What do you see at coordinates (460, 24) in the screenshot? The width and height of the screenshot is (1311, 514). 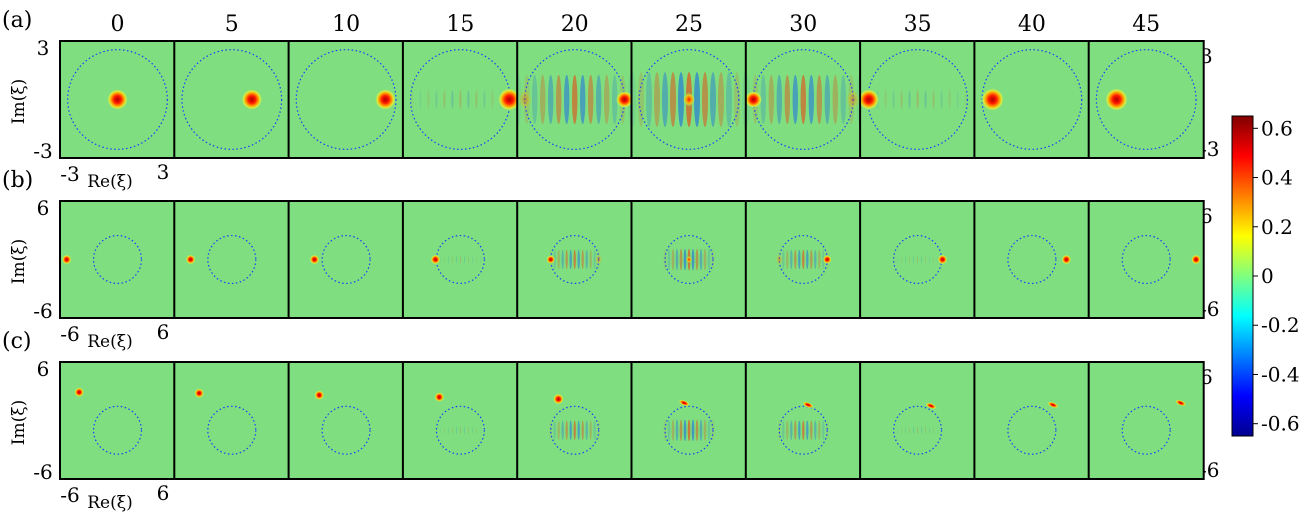 I see `time-label: 15` at bounding box center [460, 24].